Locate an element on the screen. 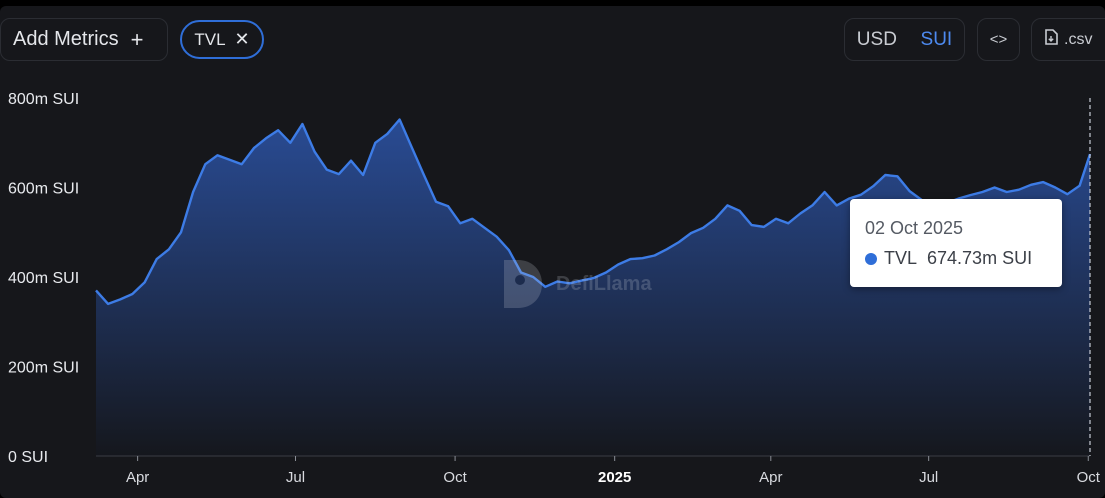  y-axis: 0 SUI 200m SUI 400m SUI 600m SUI 800m SUI is located at coordinates (43, 278).